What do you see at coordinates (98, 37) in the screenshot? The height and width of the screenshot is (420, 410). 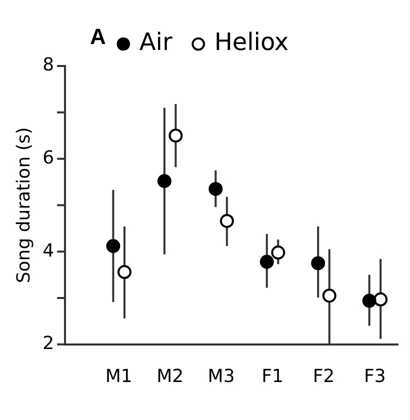 I see `chart-title: A` at bounding box center [98, 37].